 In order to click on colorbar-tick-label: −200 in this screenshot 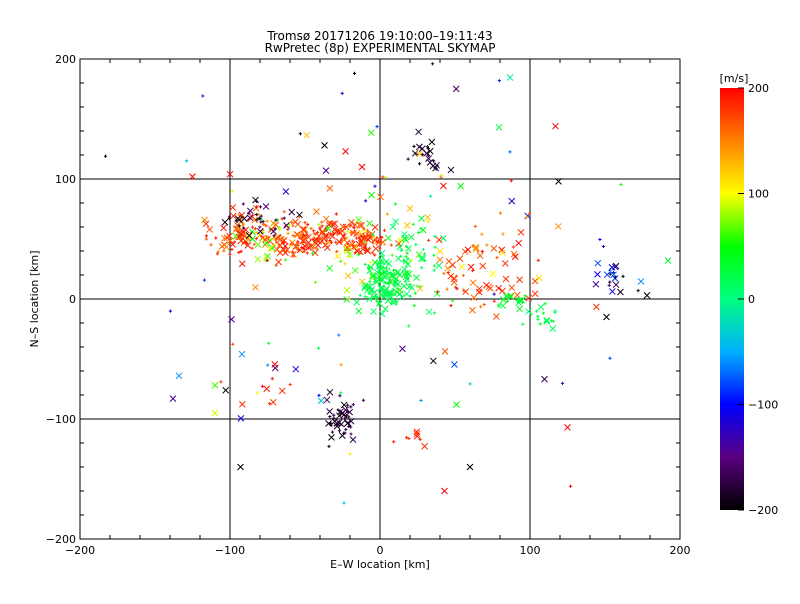, I will do `click(763, 510)`.